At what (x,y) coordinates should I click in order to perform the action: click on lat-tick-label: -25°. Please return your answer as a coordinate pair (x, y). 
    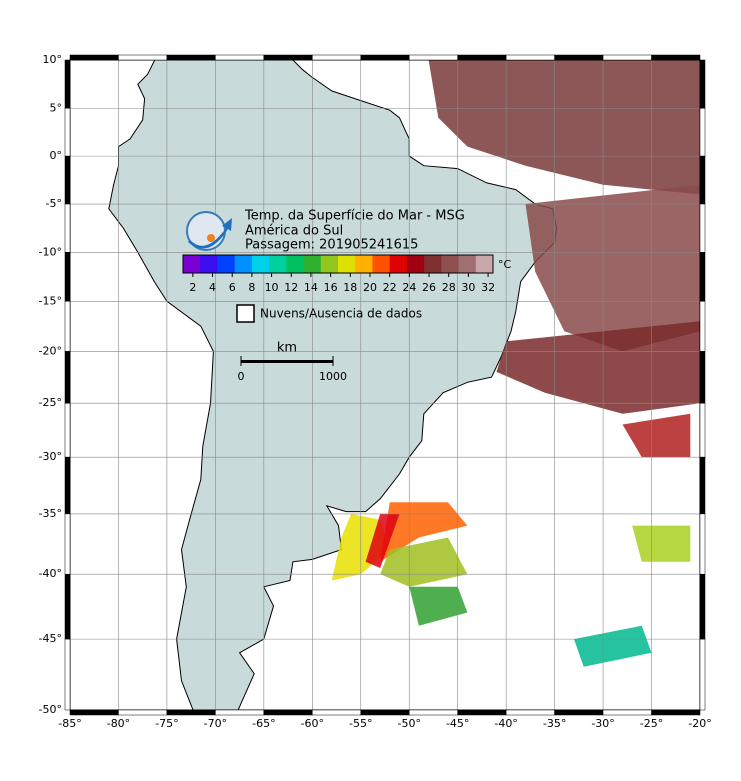
    Looking at the image, I should click on (50, 402).